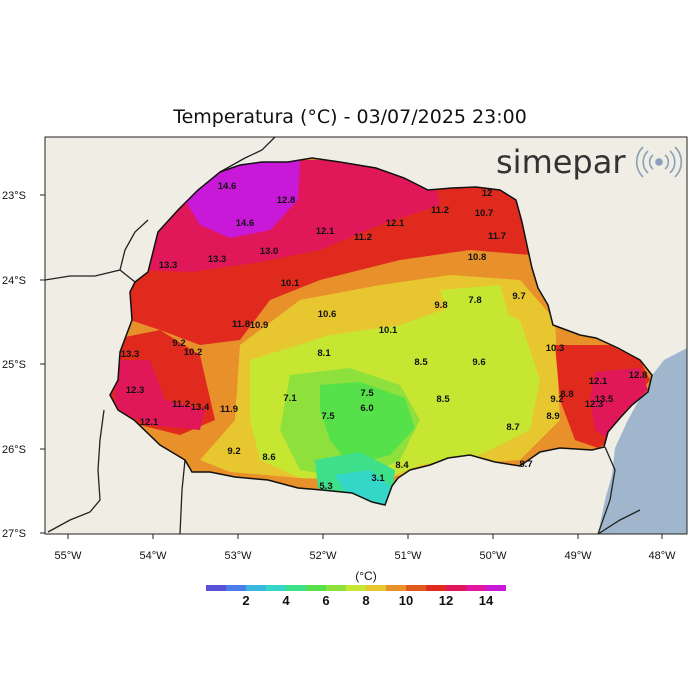  I want to click on colorbar-label: 8, so click(365, 600).